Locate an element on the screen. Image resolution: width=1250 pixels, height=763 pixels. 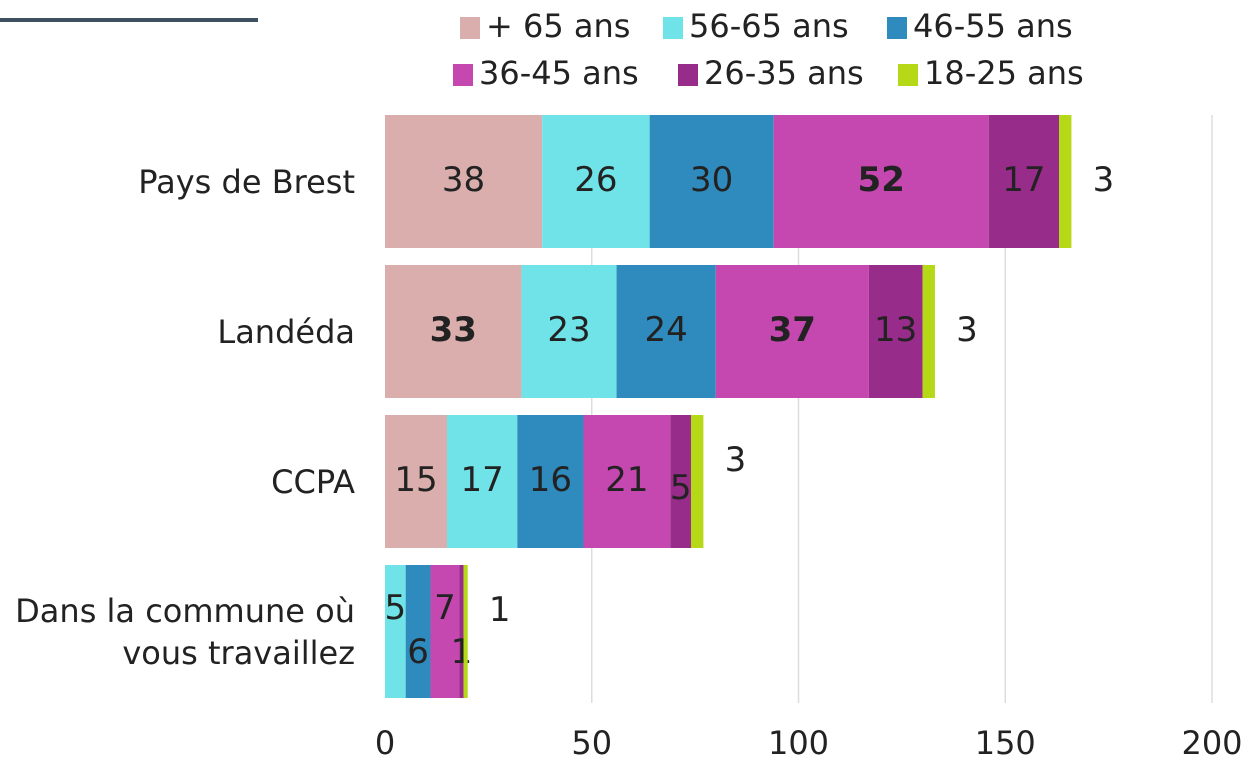
x-tick-label: 100 is located at coordinates (798, 743).